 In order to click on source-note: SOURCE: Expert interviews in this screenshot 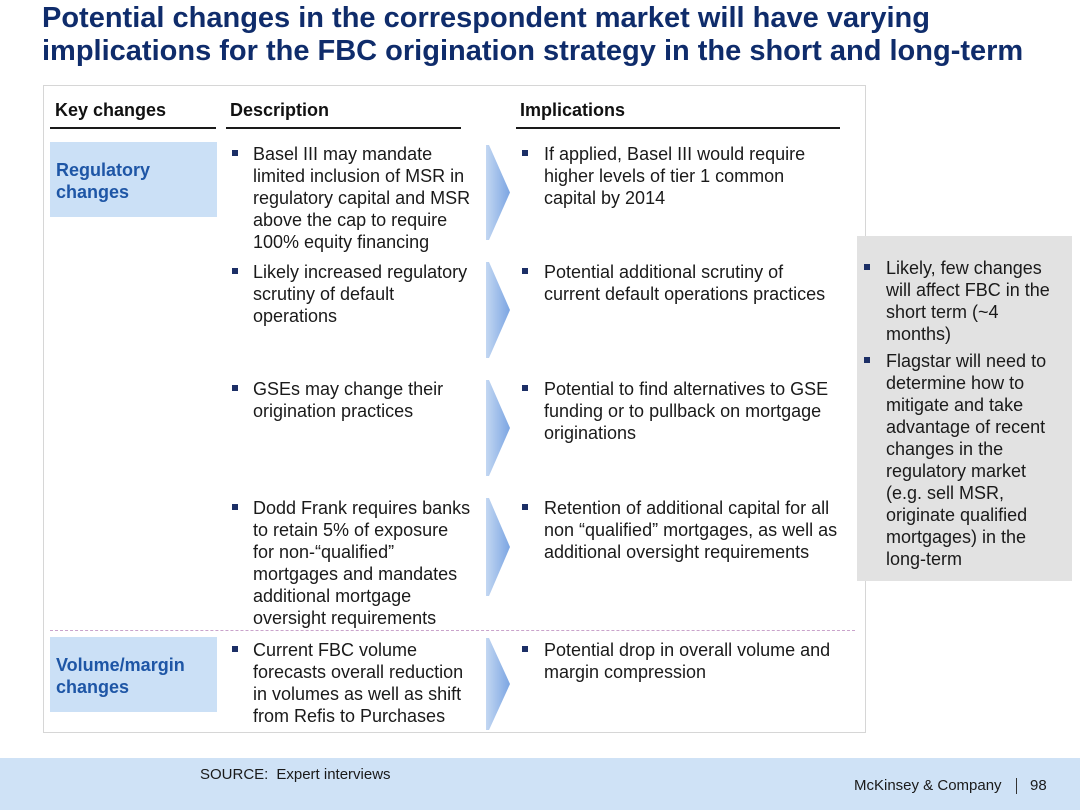, I will do `click(295, 775)`.